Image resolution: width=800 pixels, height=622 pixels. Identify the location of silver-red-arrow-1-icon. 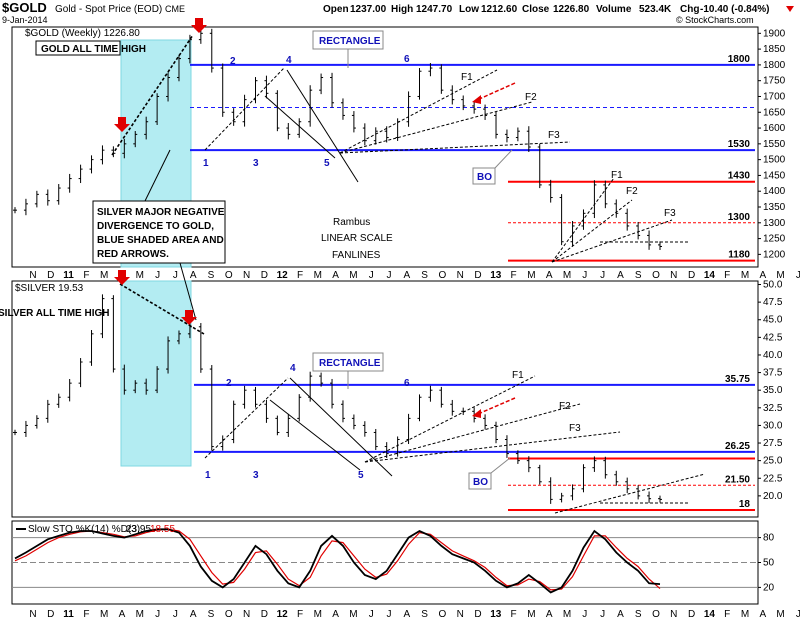
(122, 277).